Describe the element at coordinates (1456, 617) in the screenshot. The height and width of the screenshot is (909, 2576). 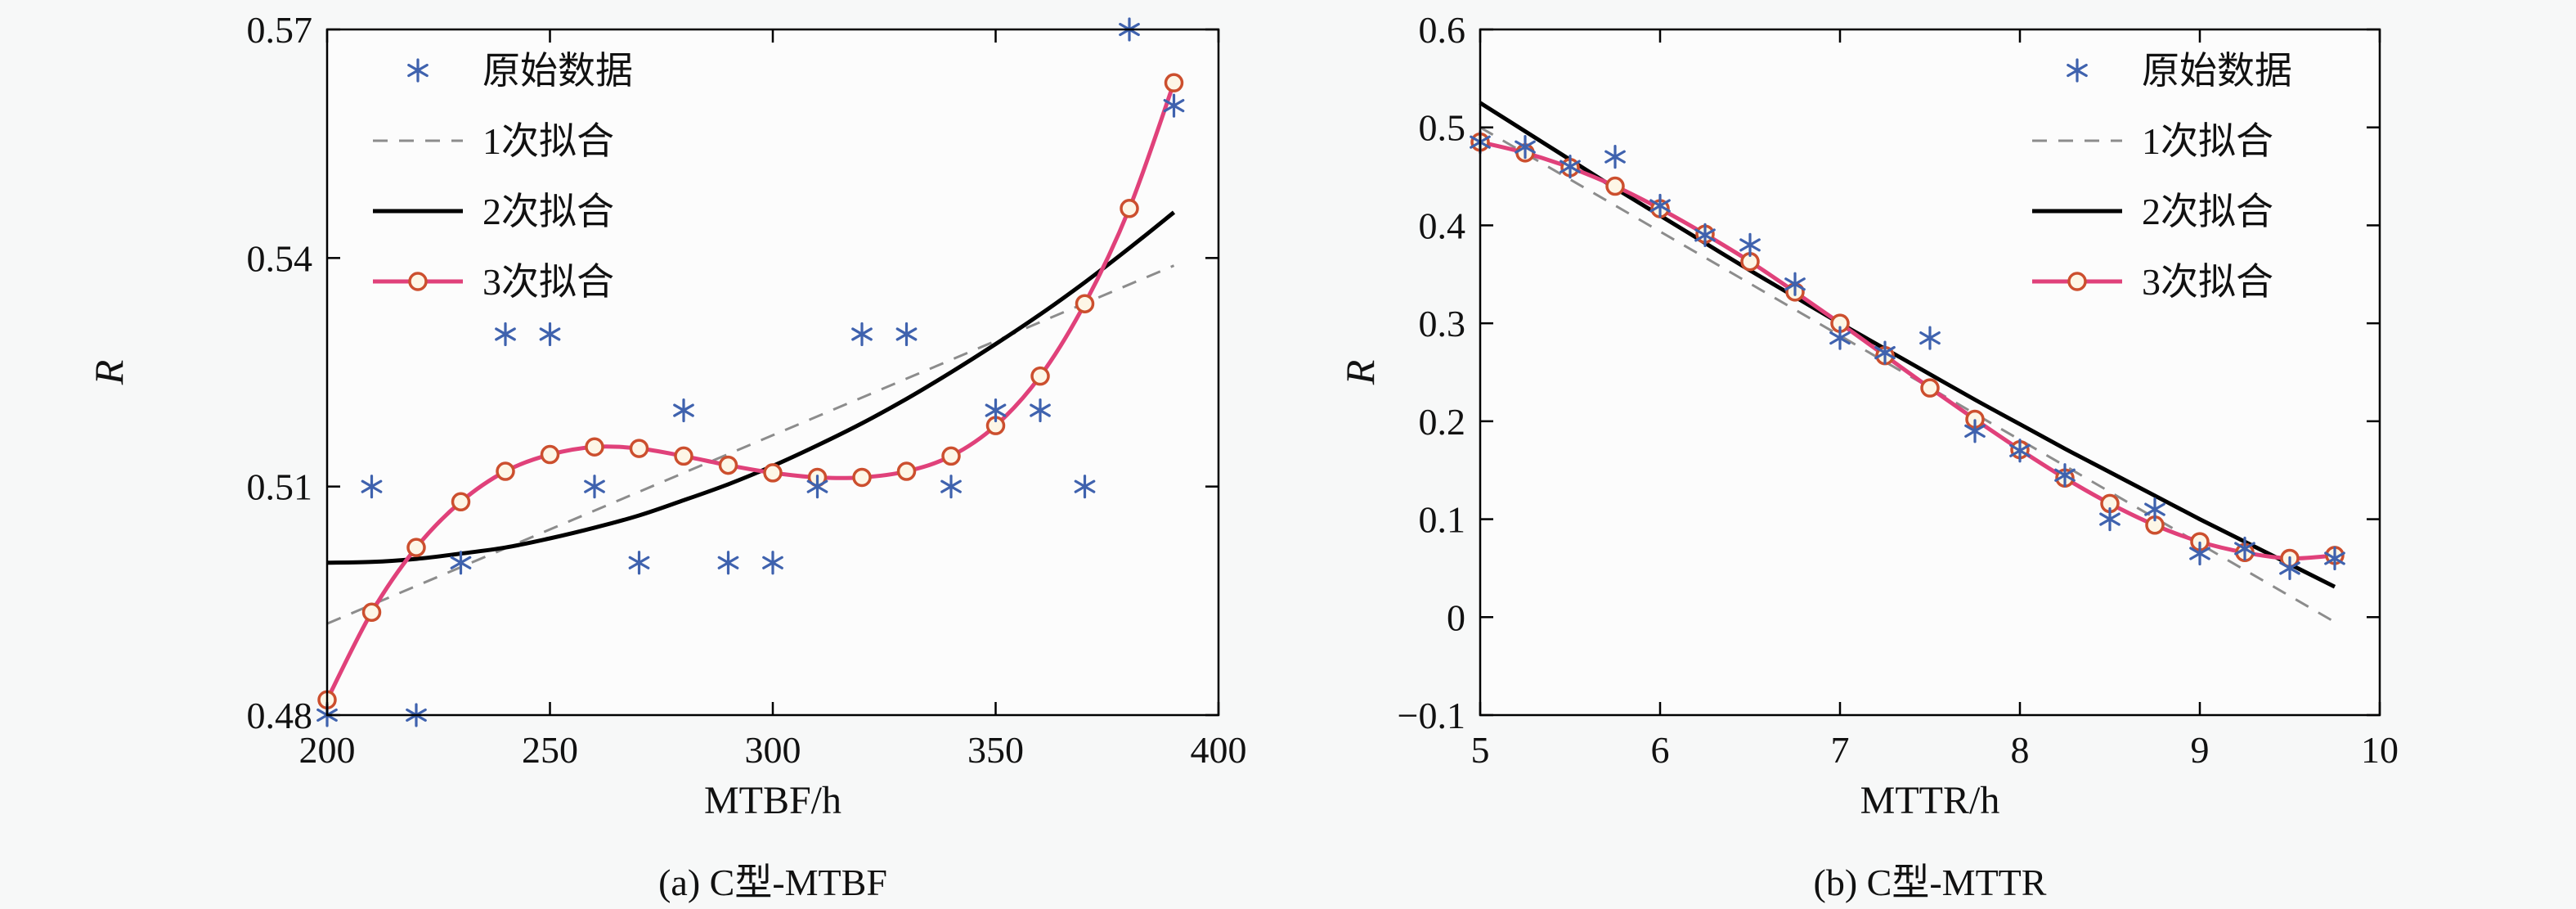
I see `svg-text: 0` at that location.